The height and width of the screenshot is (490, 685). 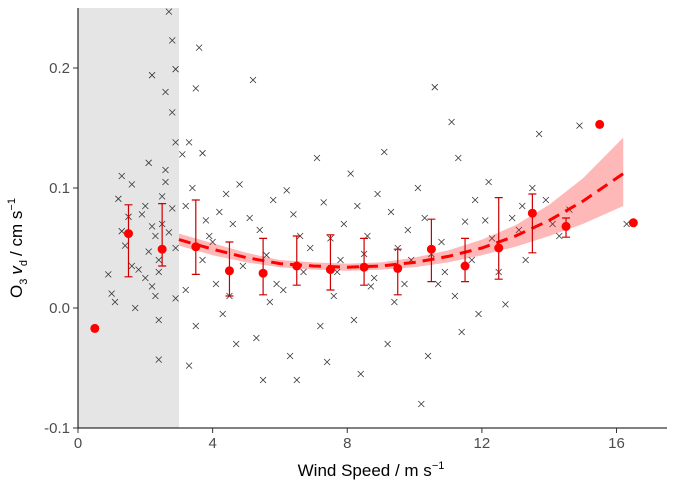 What do you see at coordinates (24, 263) in the screenshot?
I see `y-axis-title-subscript-d: d` at bounding box center [24, 263].